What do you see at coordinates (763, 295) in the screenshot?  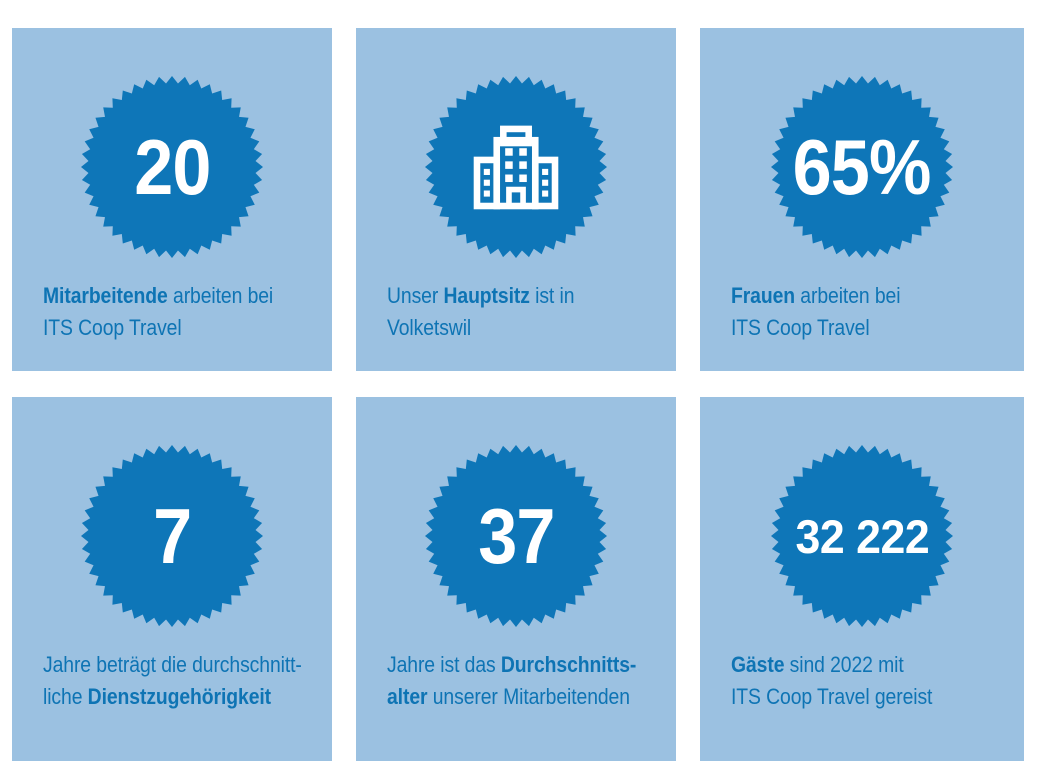 I see `caption-keyword: Frauen` at bounding box center [763, 295].